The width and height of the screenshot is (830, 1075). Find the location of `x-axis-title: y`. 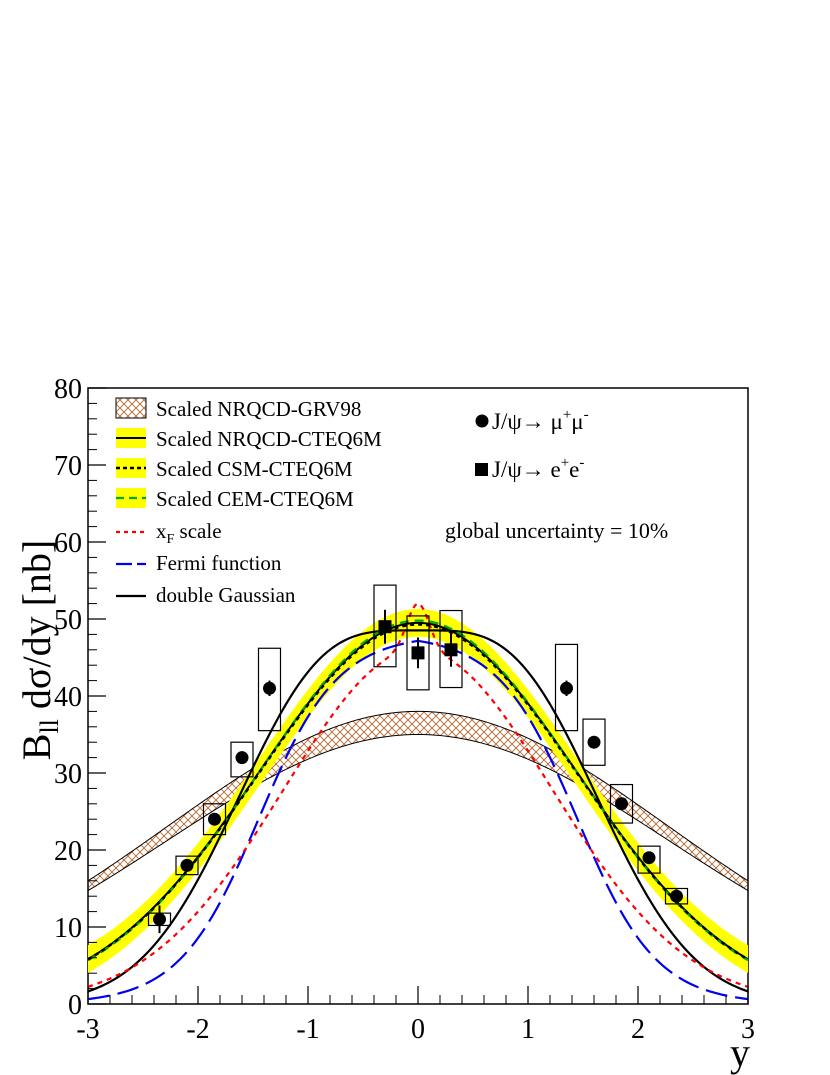

x-axis-title: y is located at coordinates (740, 1052).